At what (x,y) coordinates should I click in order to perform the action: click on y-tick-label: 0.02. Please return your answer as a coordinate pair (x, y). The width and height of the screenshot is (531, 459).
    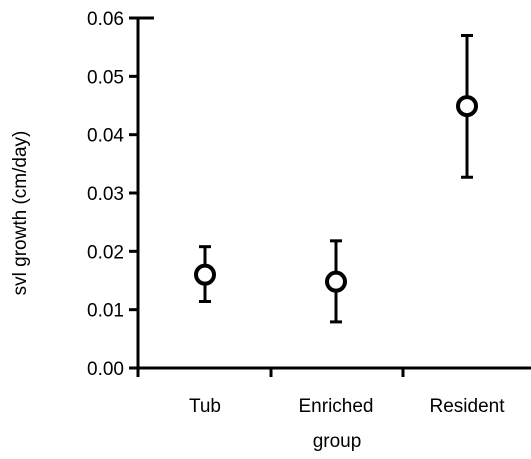
    Looking at the image, I should click on (105, 252).